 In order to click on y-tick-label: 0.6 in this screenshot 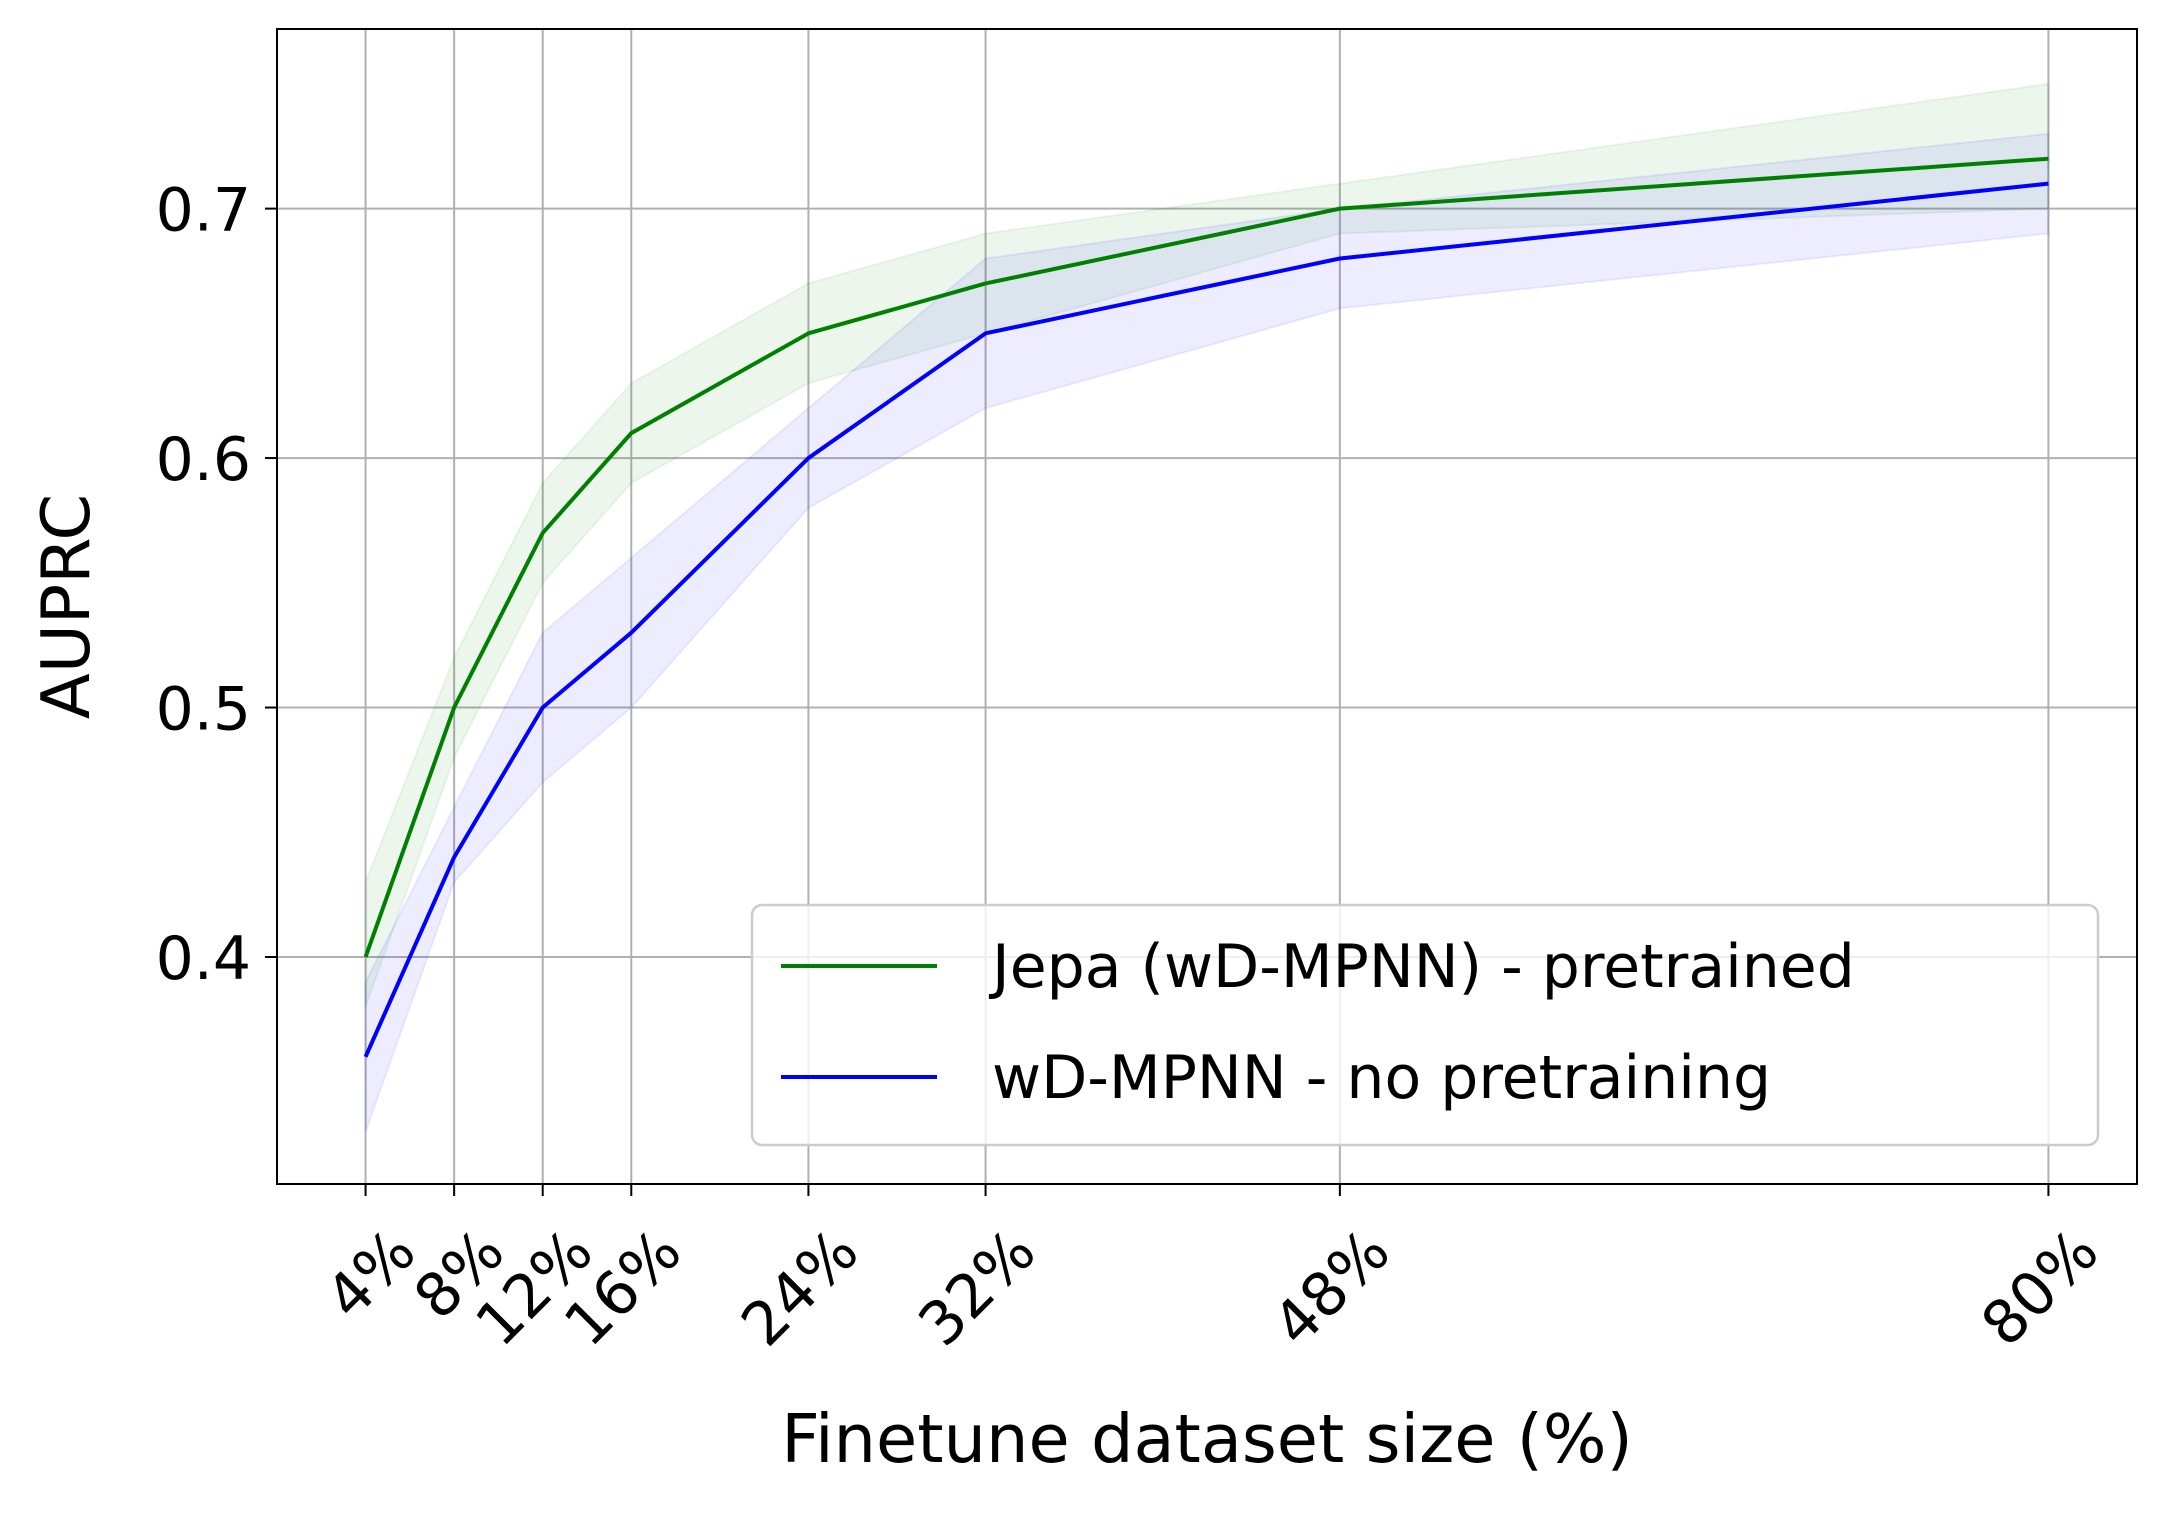, I will do `click(203, 460)`.